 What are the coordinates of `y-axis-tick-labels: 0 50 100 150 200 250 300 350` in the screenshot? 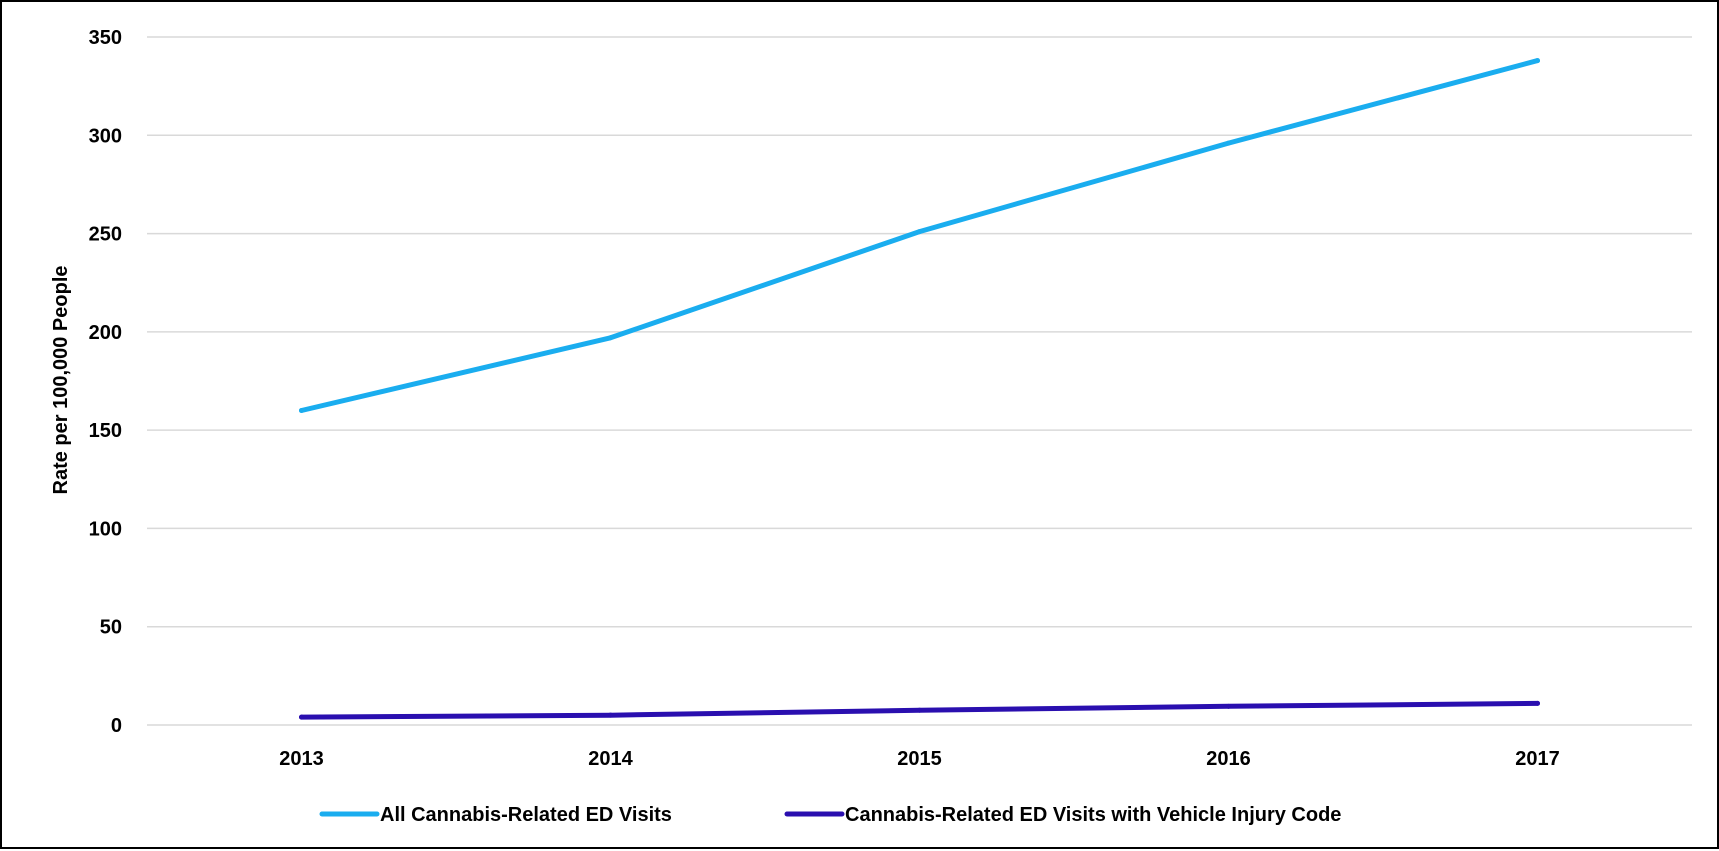 It's located at (105, 382).